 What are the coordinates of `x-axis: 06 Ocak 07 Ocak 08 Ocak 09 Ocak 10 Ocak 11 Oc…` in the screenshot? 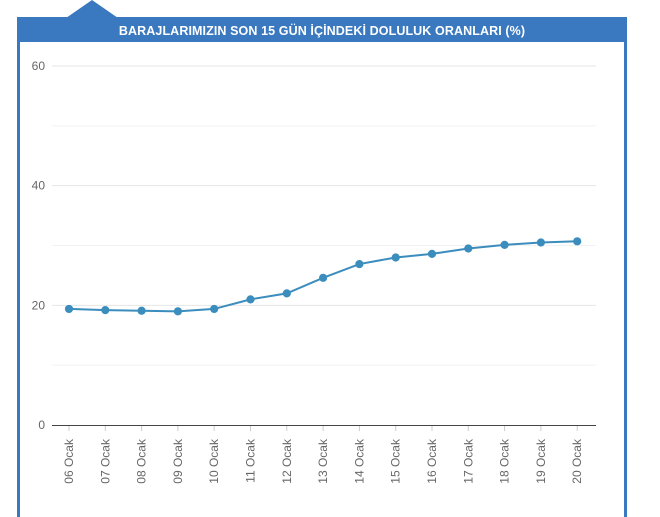 It's located at (324, 454).